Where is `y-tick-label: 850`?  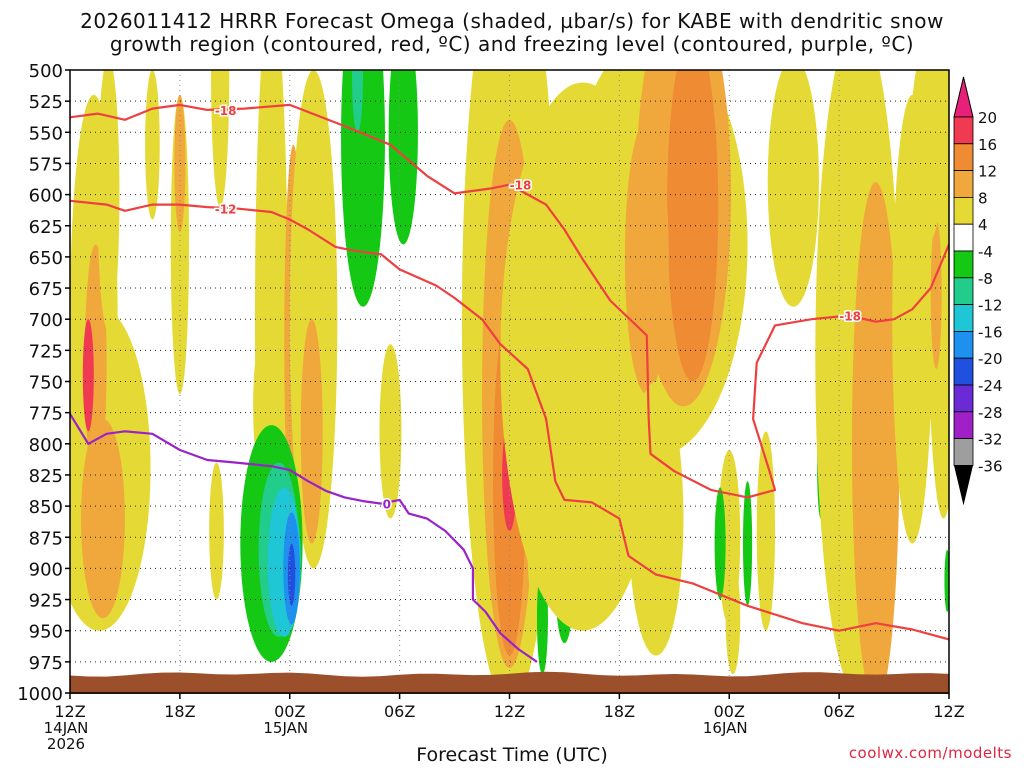
y-tick-label: 850 is located at coordinates (46, 507).